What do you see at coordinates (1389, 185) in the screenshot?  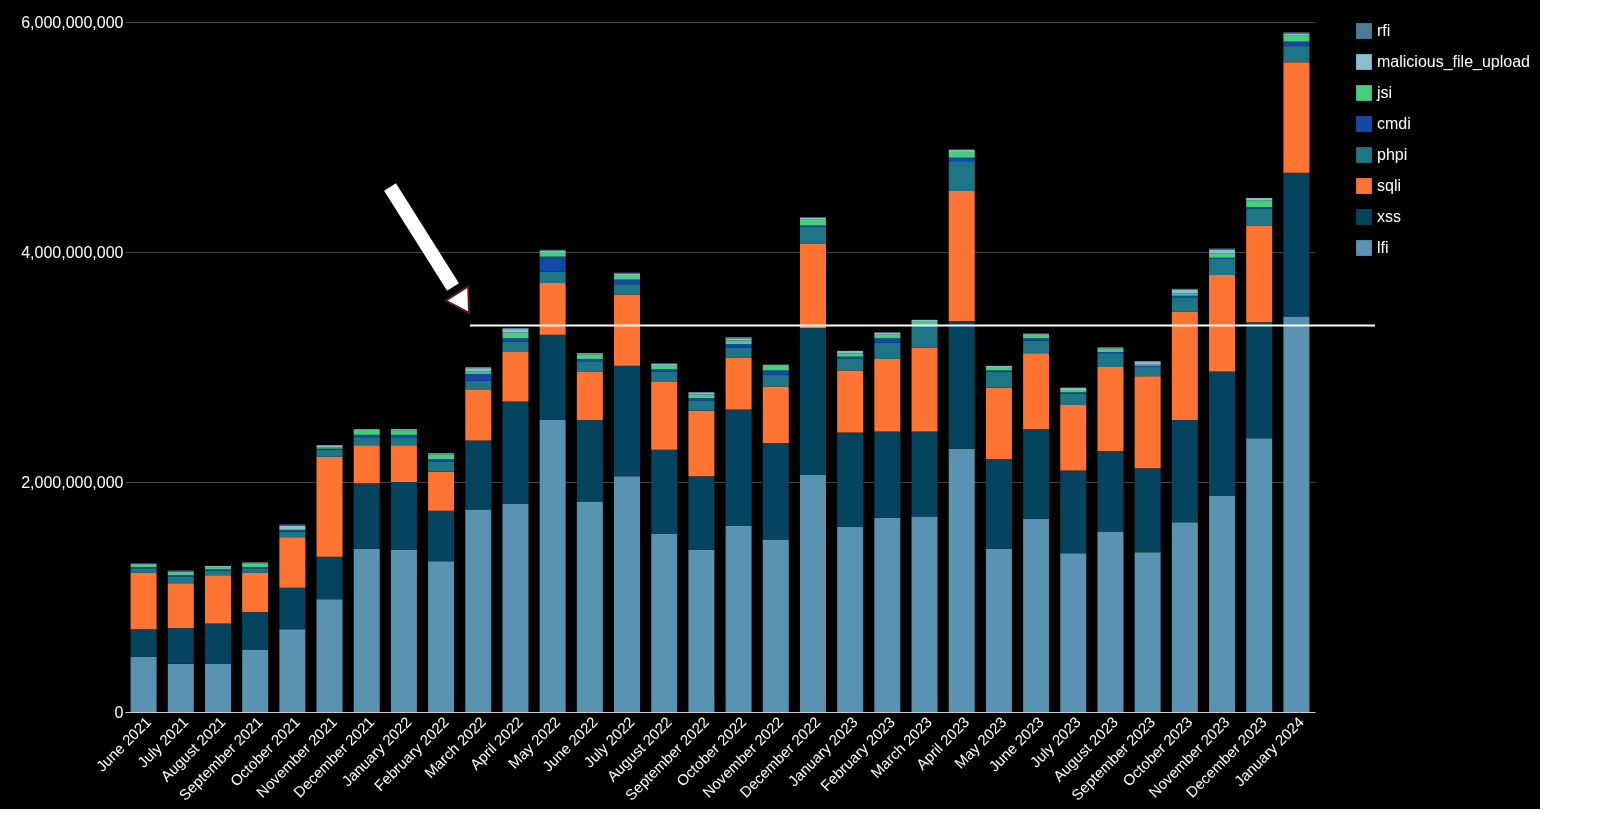 I see `legend-label: sqli` at bounding box center [1389, 185].